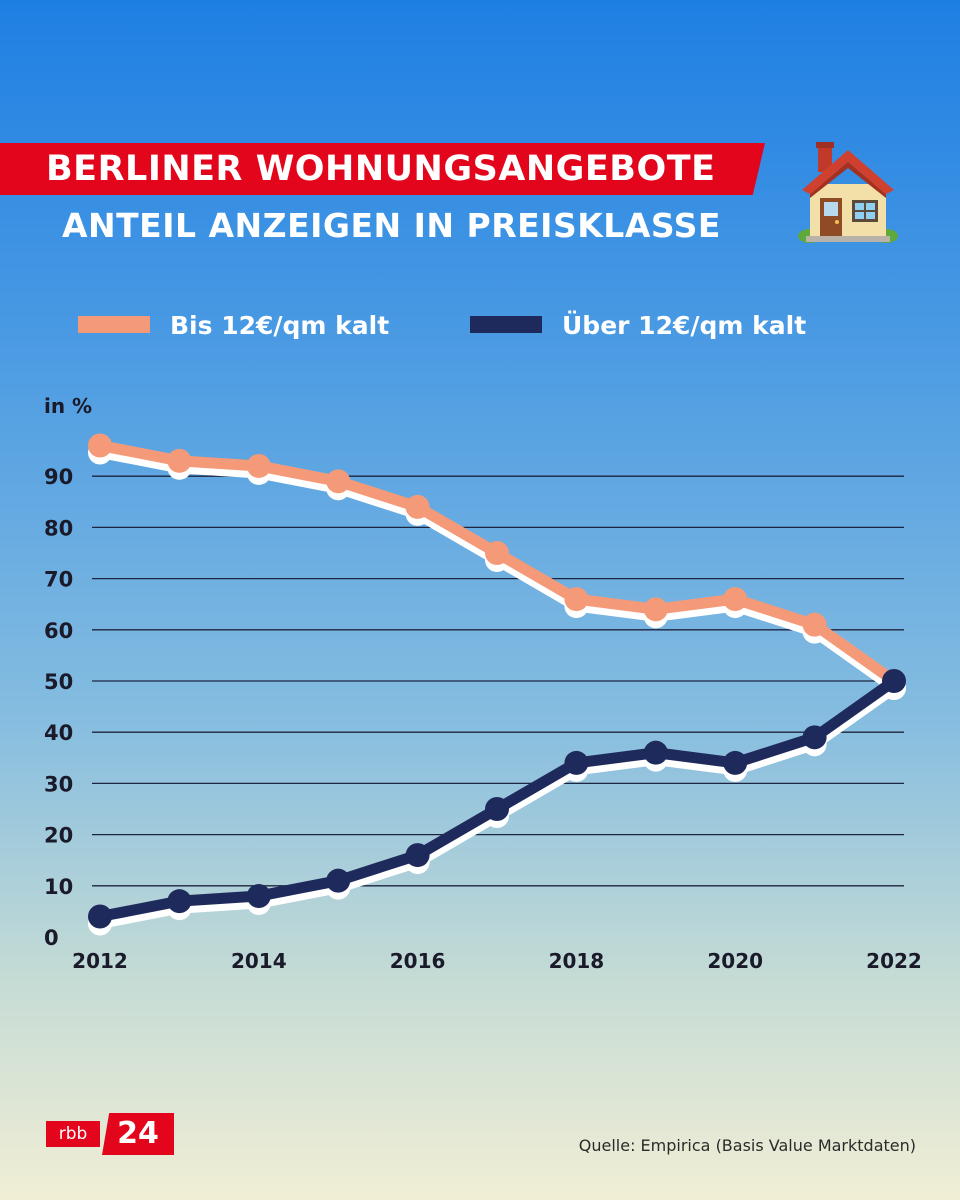  I want to click on legend-label-bis-12: Bis 12€/qm kalt, so click(280, 325).